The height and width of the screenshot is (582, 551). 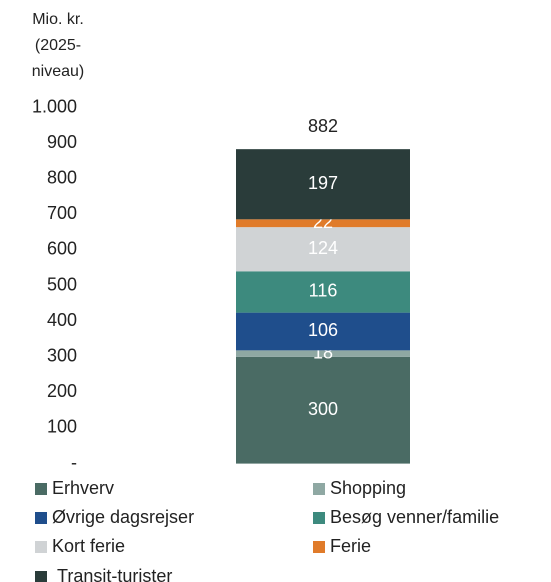 I want to click on y-tick-label: 400, so click(x=62, y=320).